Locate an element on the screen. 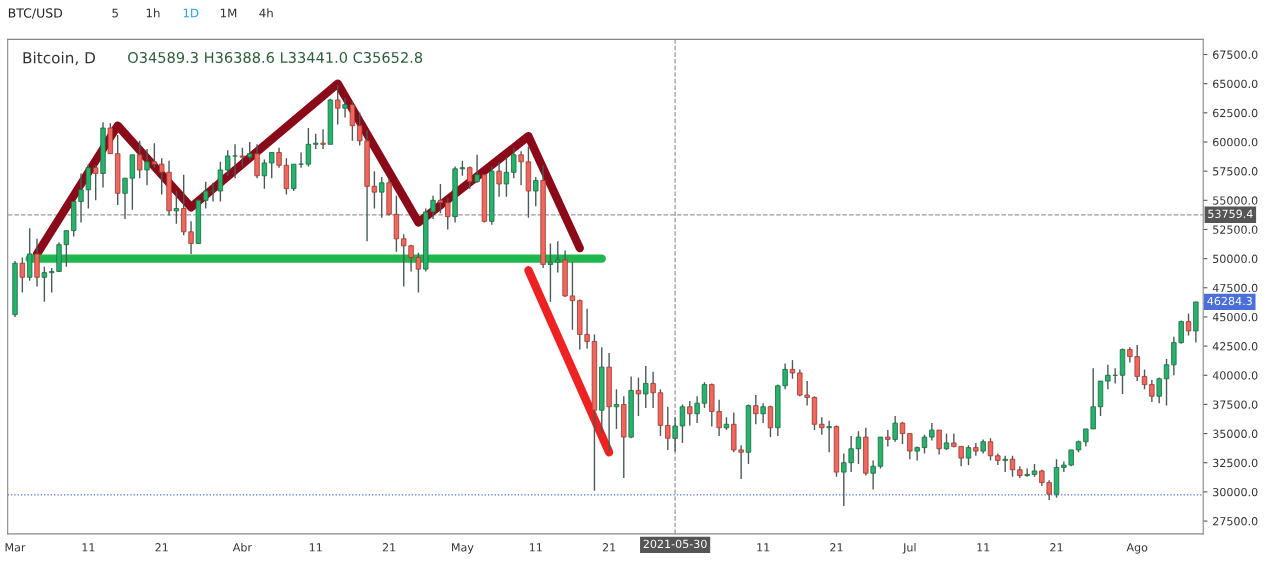 The width and height of the screenshot is (1280, 562). x-tick-label: Mar is located at coordinates (15, 547).